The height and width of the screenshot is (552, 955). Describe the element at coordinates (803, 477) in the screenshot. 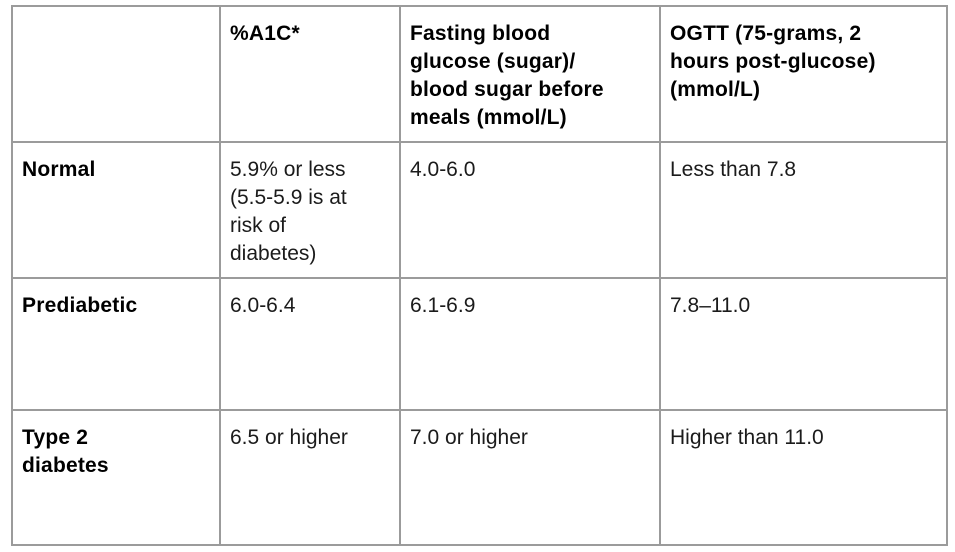

I see `cell-type2-ogtt: Higher than 11.0` at that location.